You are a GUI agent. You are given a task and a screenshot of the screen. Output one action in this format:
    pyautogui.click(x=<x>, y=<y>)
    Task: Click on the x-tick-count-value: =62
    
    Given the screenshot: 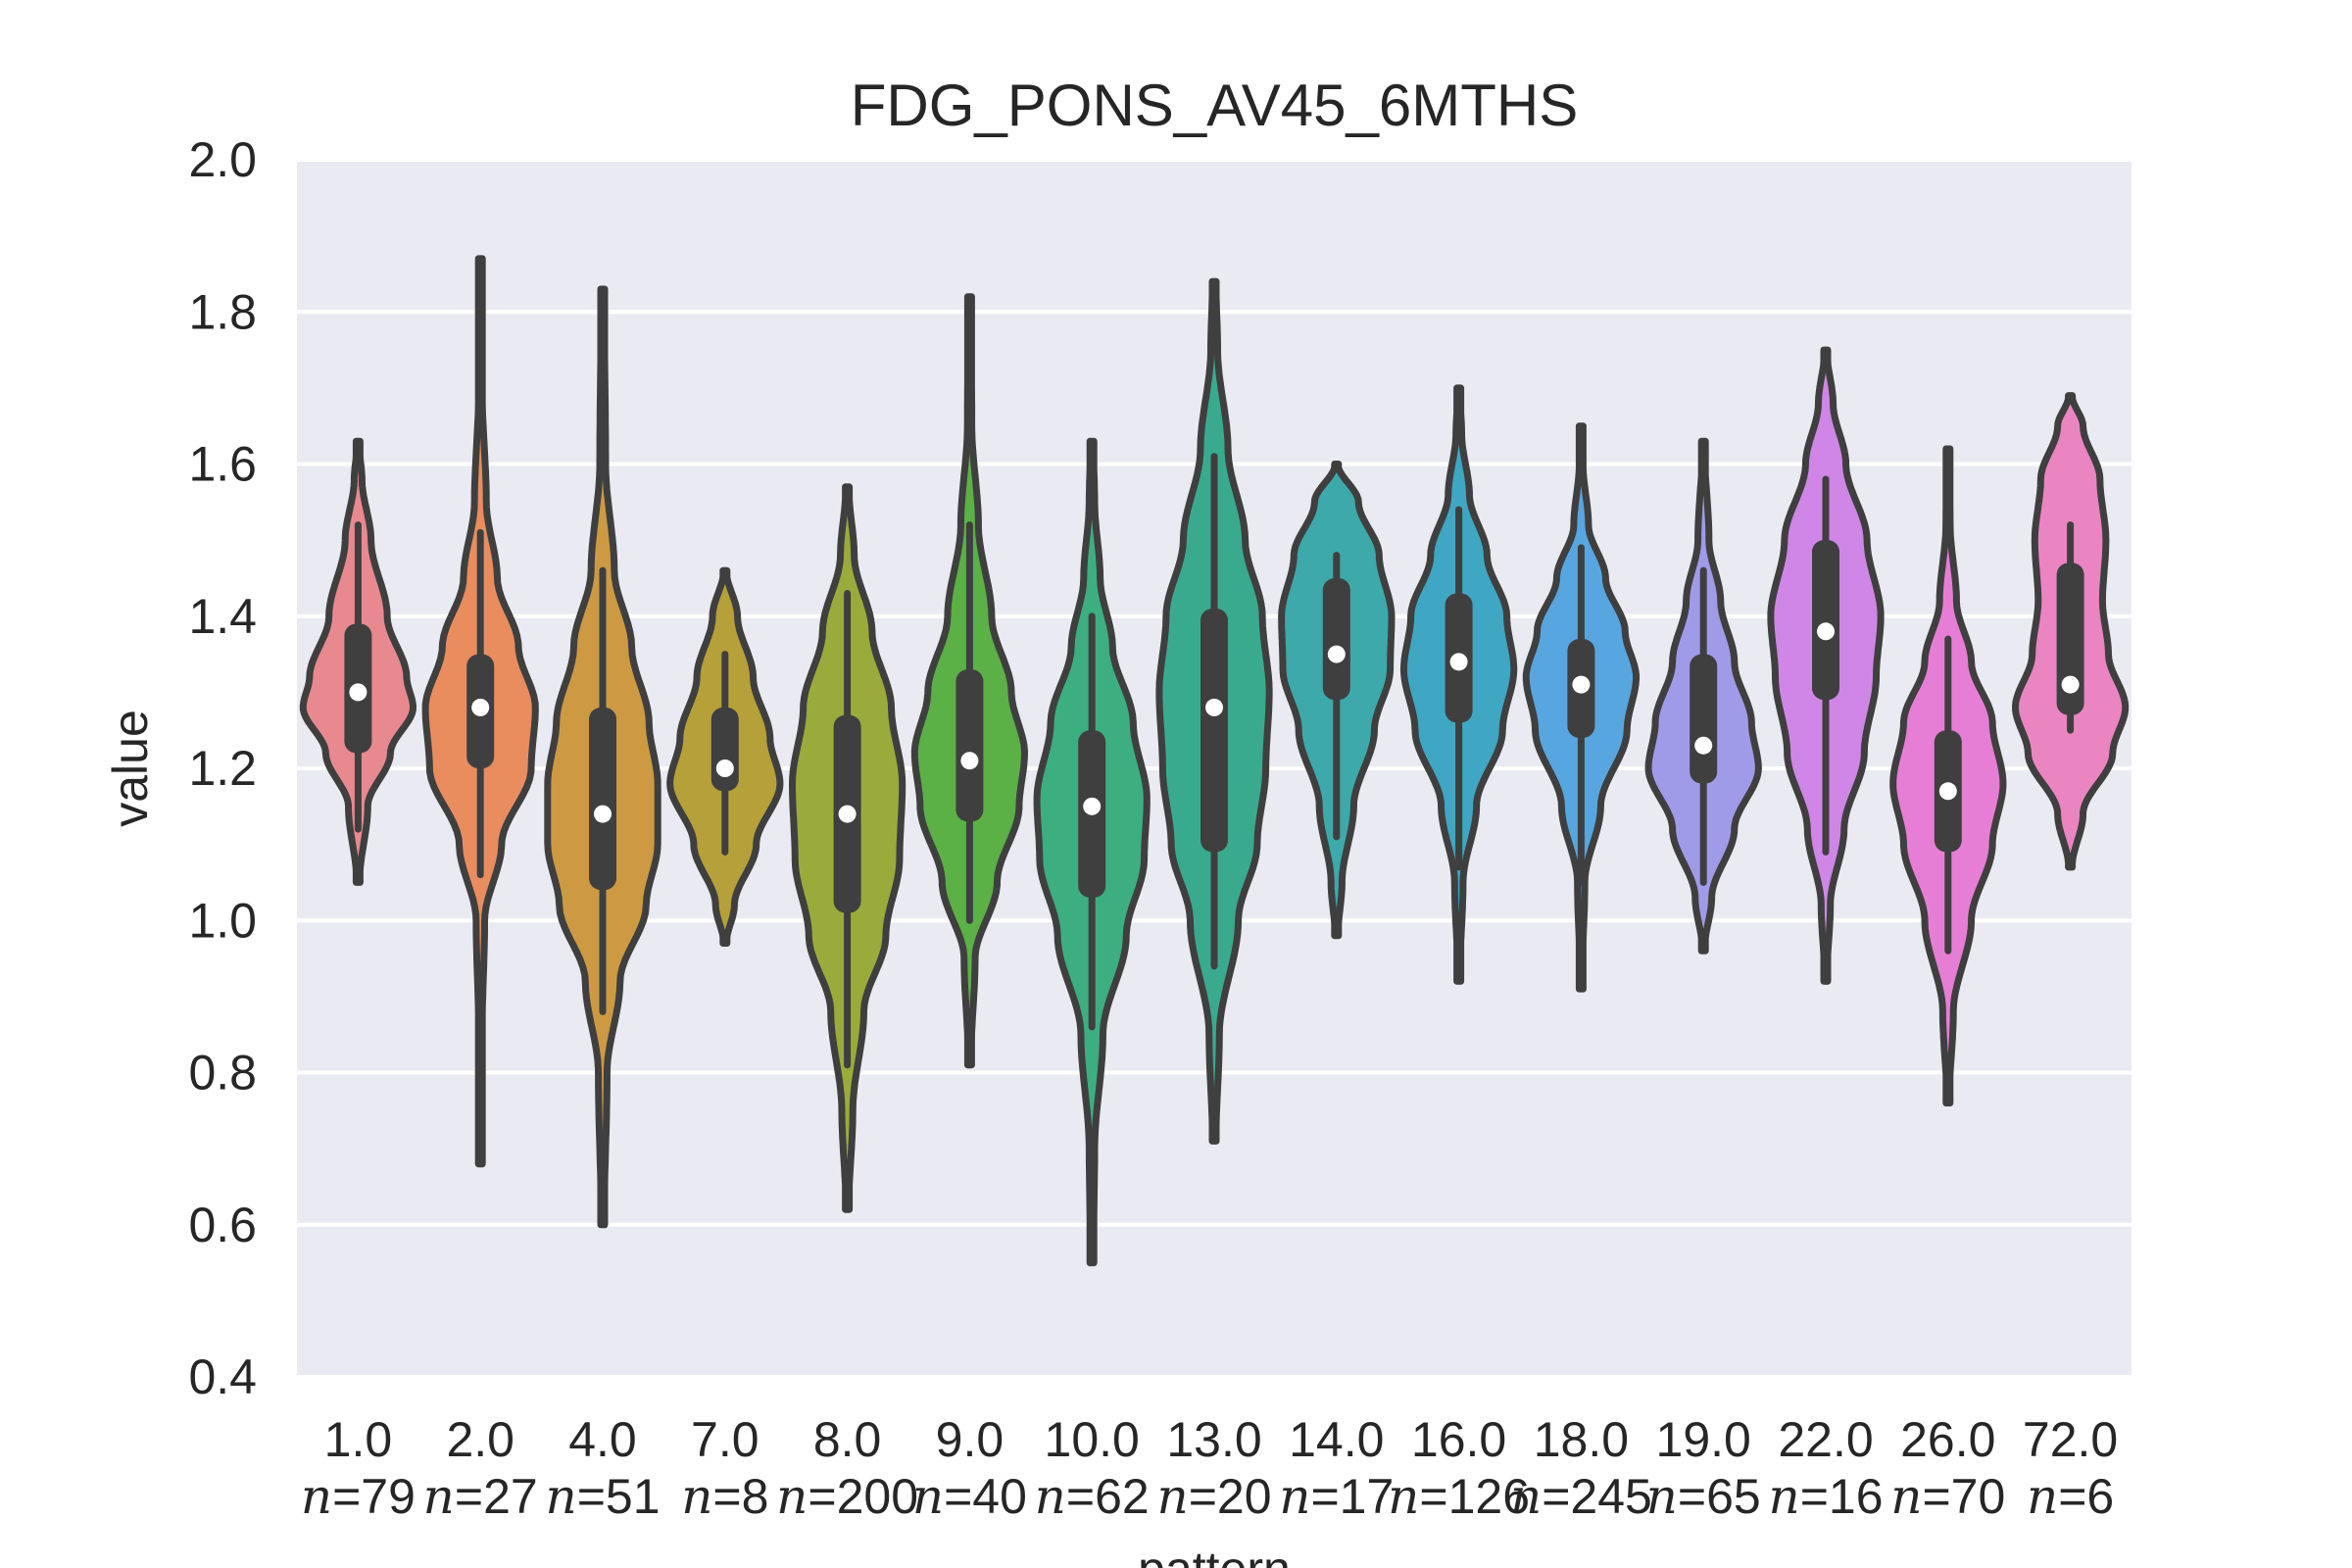 What is the action you would take?
    pyautogui.click(x=1108, y=1496)
    